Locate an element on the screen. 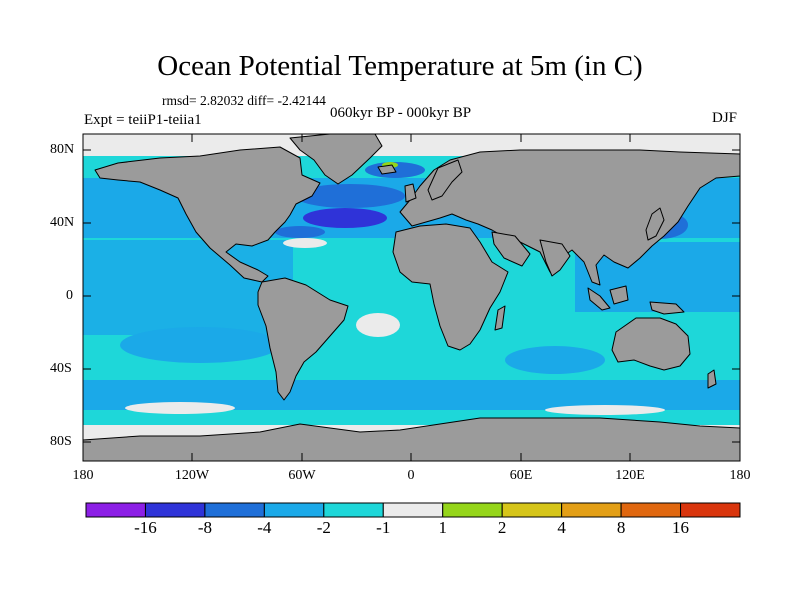 This screenshot has height=600, width=800. land-arabia is located at coordinates (511, 249).